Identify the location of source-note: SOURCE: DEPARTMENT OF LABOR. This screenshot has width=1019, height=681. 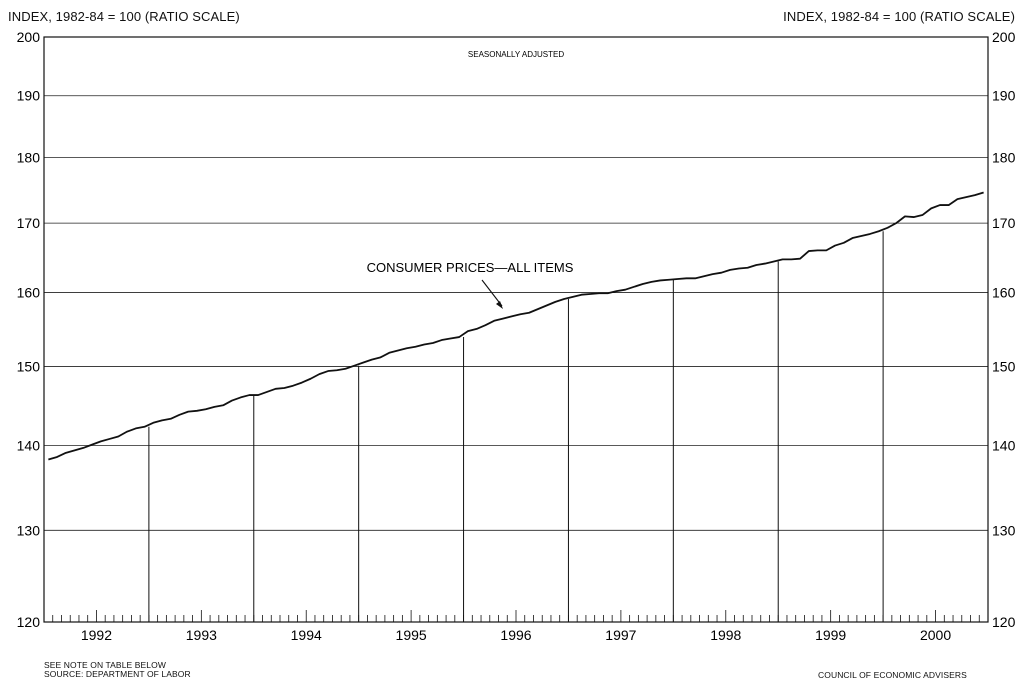
(117, 674).